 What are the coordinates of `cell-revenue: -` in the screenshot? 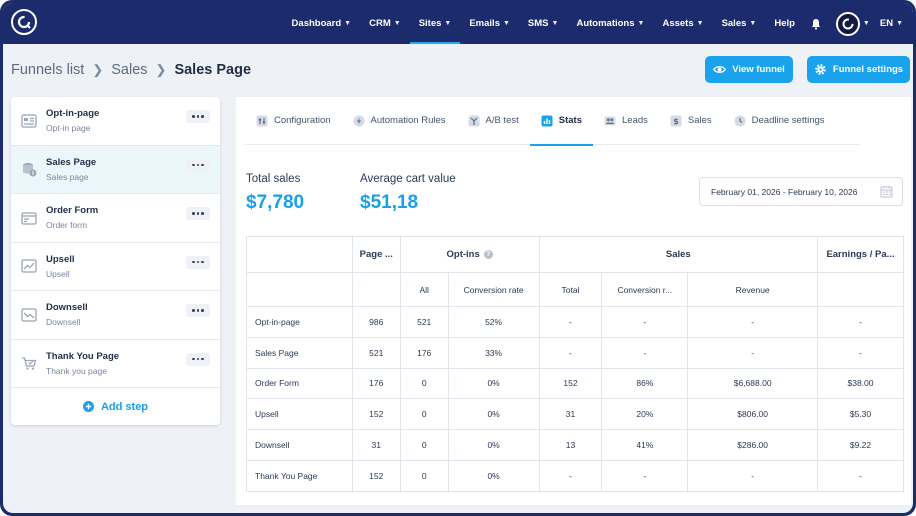 It's located at (752, 352).